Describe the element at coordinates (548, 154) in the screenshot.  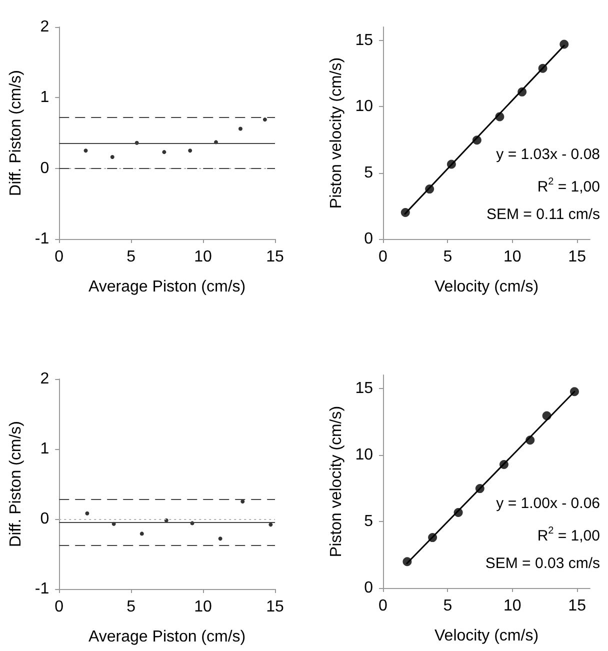
I see `annotation: y = 1.03x - 0.08` at that location.